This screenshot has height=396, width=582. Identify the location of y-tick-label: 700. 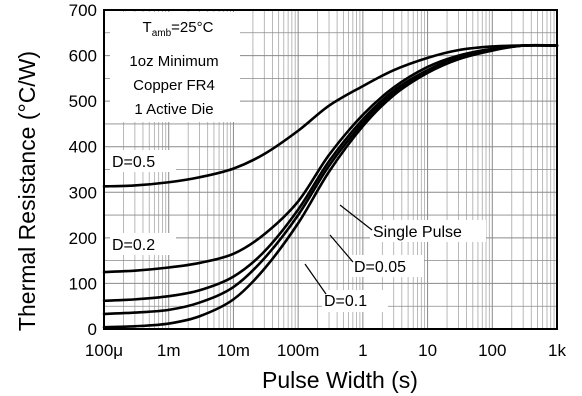
(83, 10).